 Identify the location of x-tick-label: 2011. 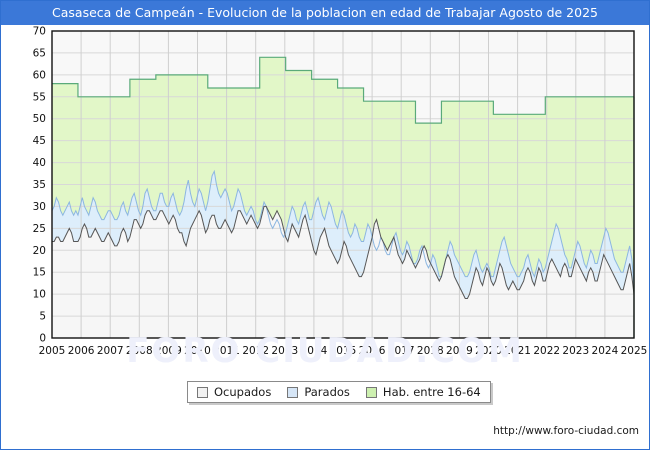
(226, 351).